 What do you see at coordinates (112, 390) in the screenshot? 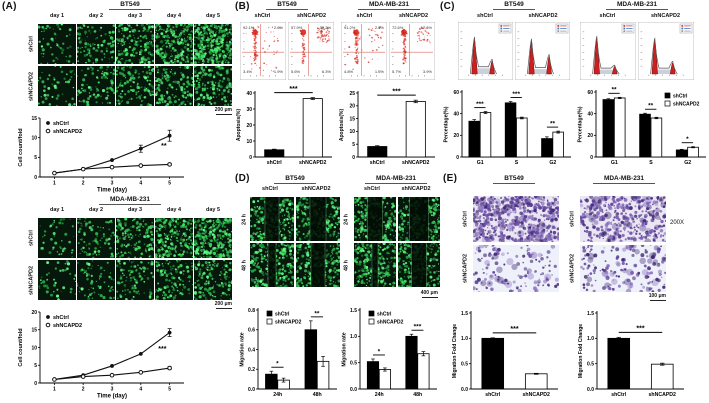
I see `svg-text: 3` at bounding box center [112, 390].